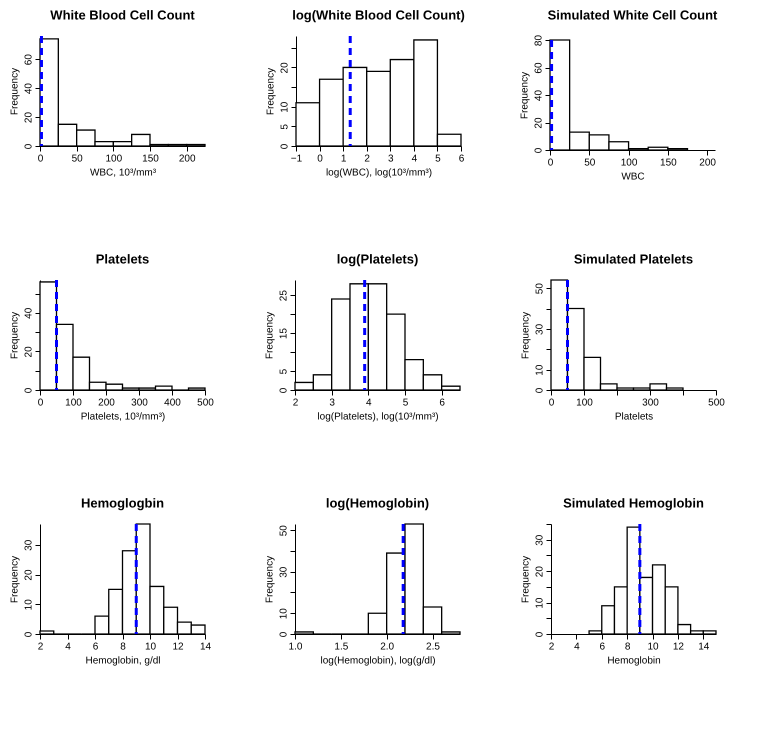 The width and height of the screenshot is (775, 738). What do you see at coordinates (295, 647) in the screenshot?
I see `x-tick-label: 1.0` at bounding box center [295, 647].